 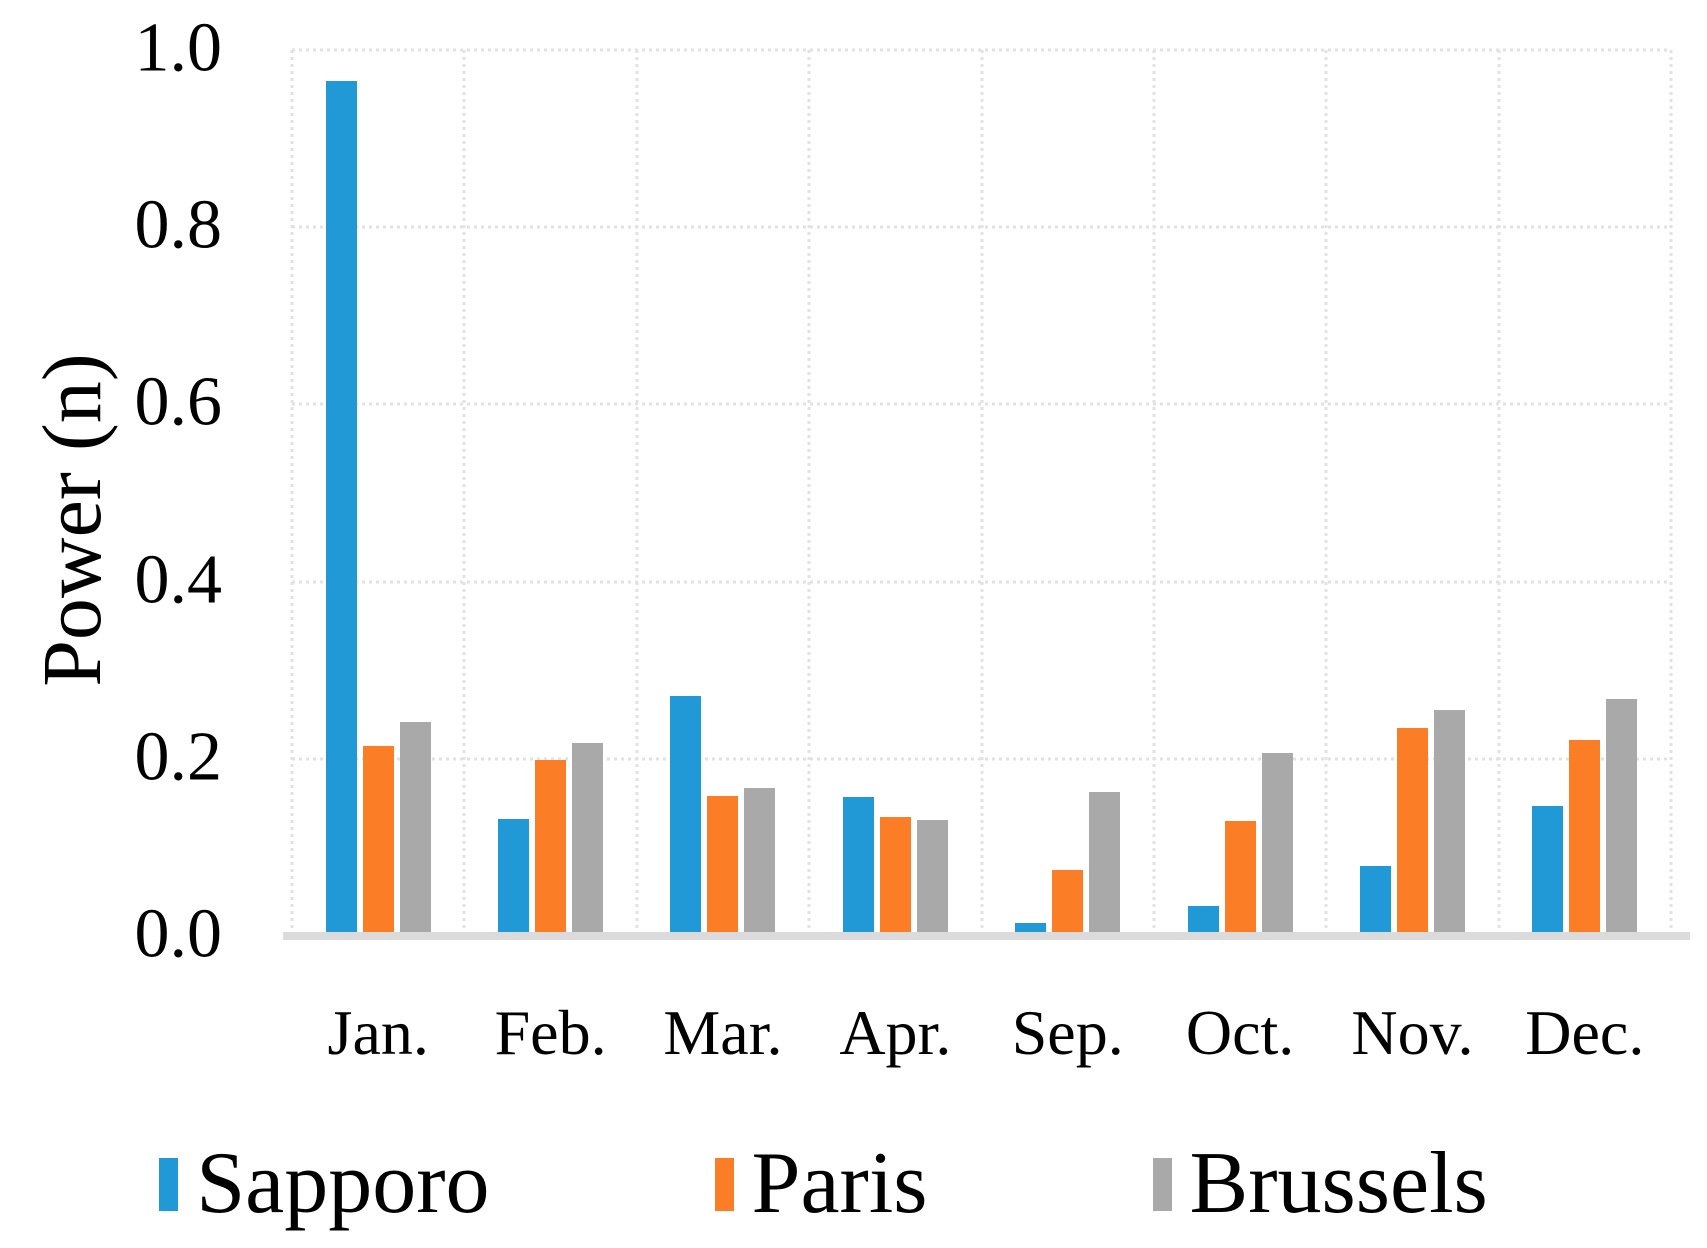 I want to click on bar-sapporo-feb, so click(x=514, y=877).